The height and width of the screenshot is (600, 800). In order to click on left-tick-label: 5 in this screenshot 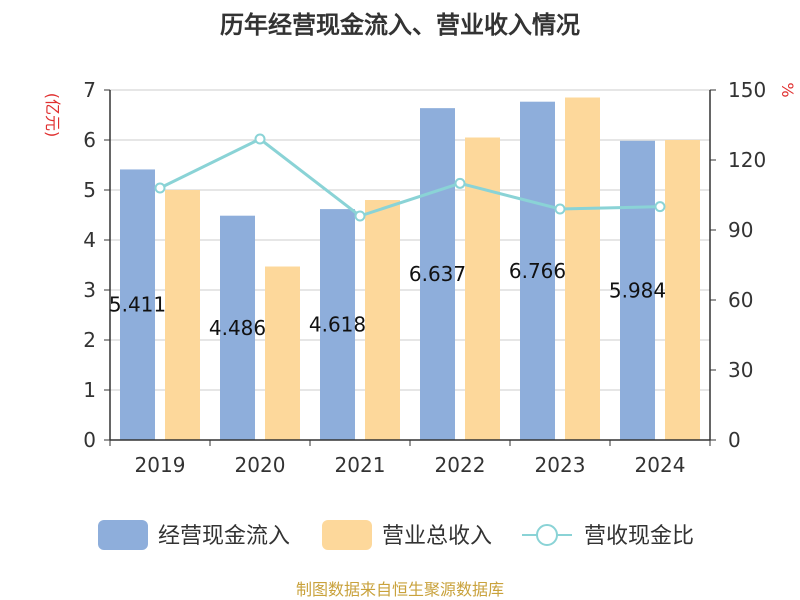, I will do `click(89, 190)`.